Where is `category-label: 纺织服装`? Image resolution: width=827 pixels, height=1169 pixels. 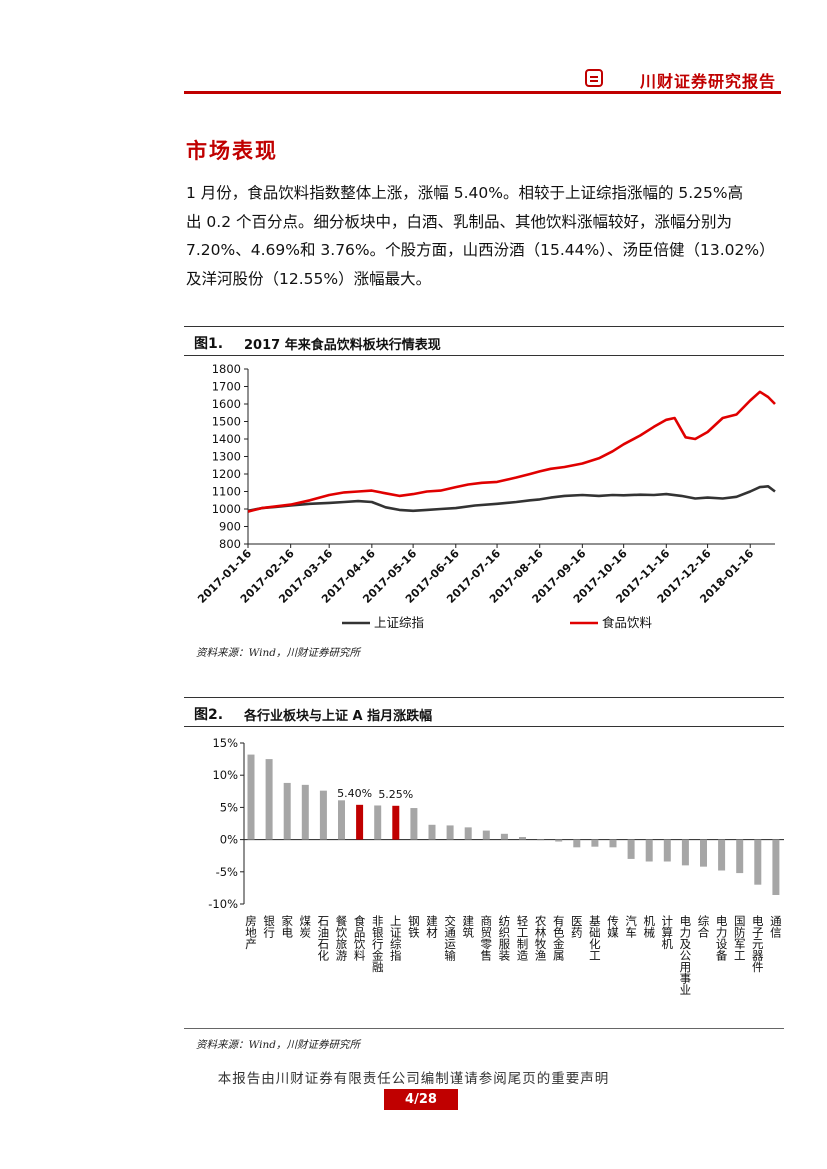 category-label: 纺织服装 is located at coordinates (504, 938).